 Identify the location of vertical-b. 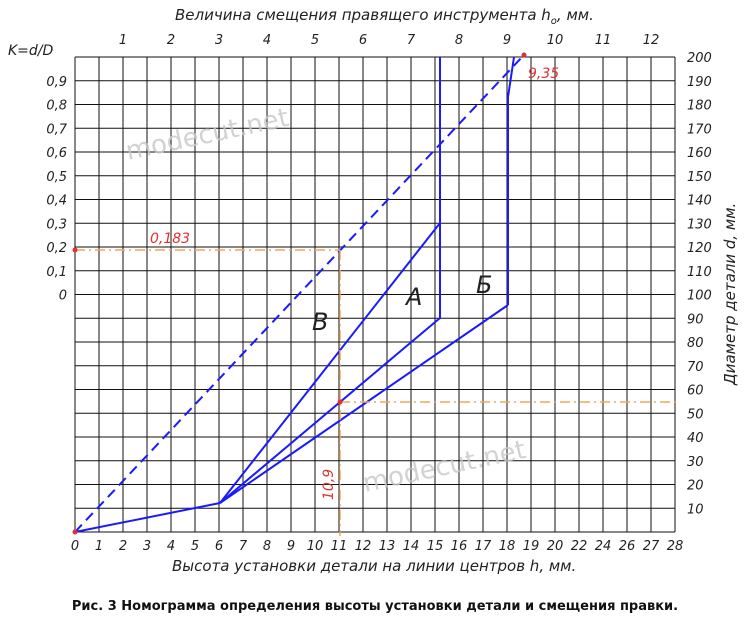
(511, 180).